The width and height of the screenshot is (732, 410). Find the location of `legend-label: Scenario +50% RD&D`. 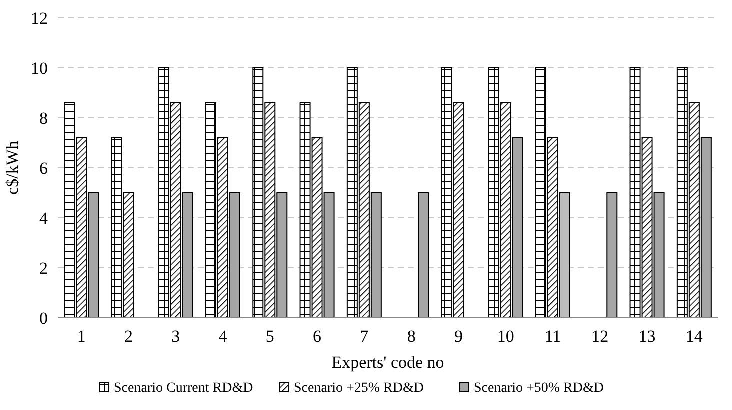

legend-label: Scenario +50% RD&D is located at coordinates (539, 388).